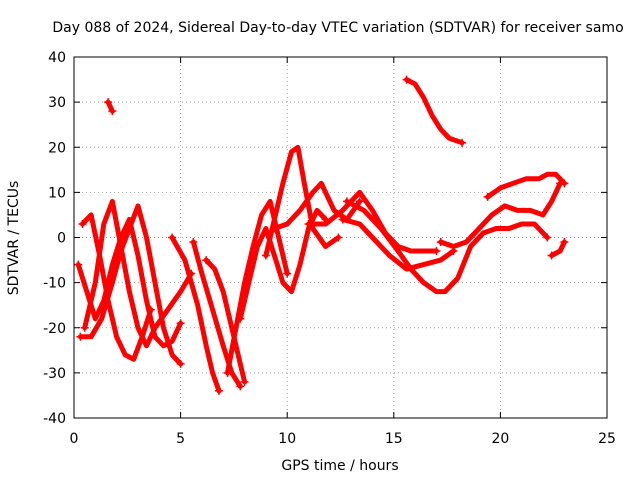 The width and height of the screenshot is (640, 480). I want to click on x-tick-label: 10, so click(287, 439).